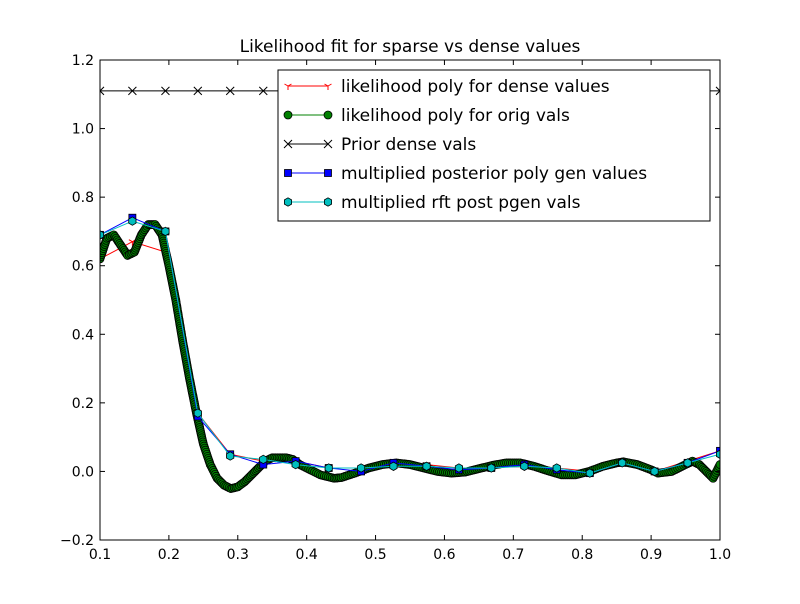  I want to click on legend-item: multiplied posterior poly gen values, so click(465, 174).